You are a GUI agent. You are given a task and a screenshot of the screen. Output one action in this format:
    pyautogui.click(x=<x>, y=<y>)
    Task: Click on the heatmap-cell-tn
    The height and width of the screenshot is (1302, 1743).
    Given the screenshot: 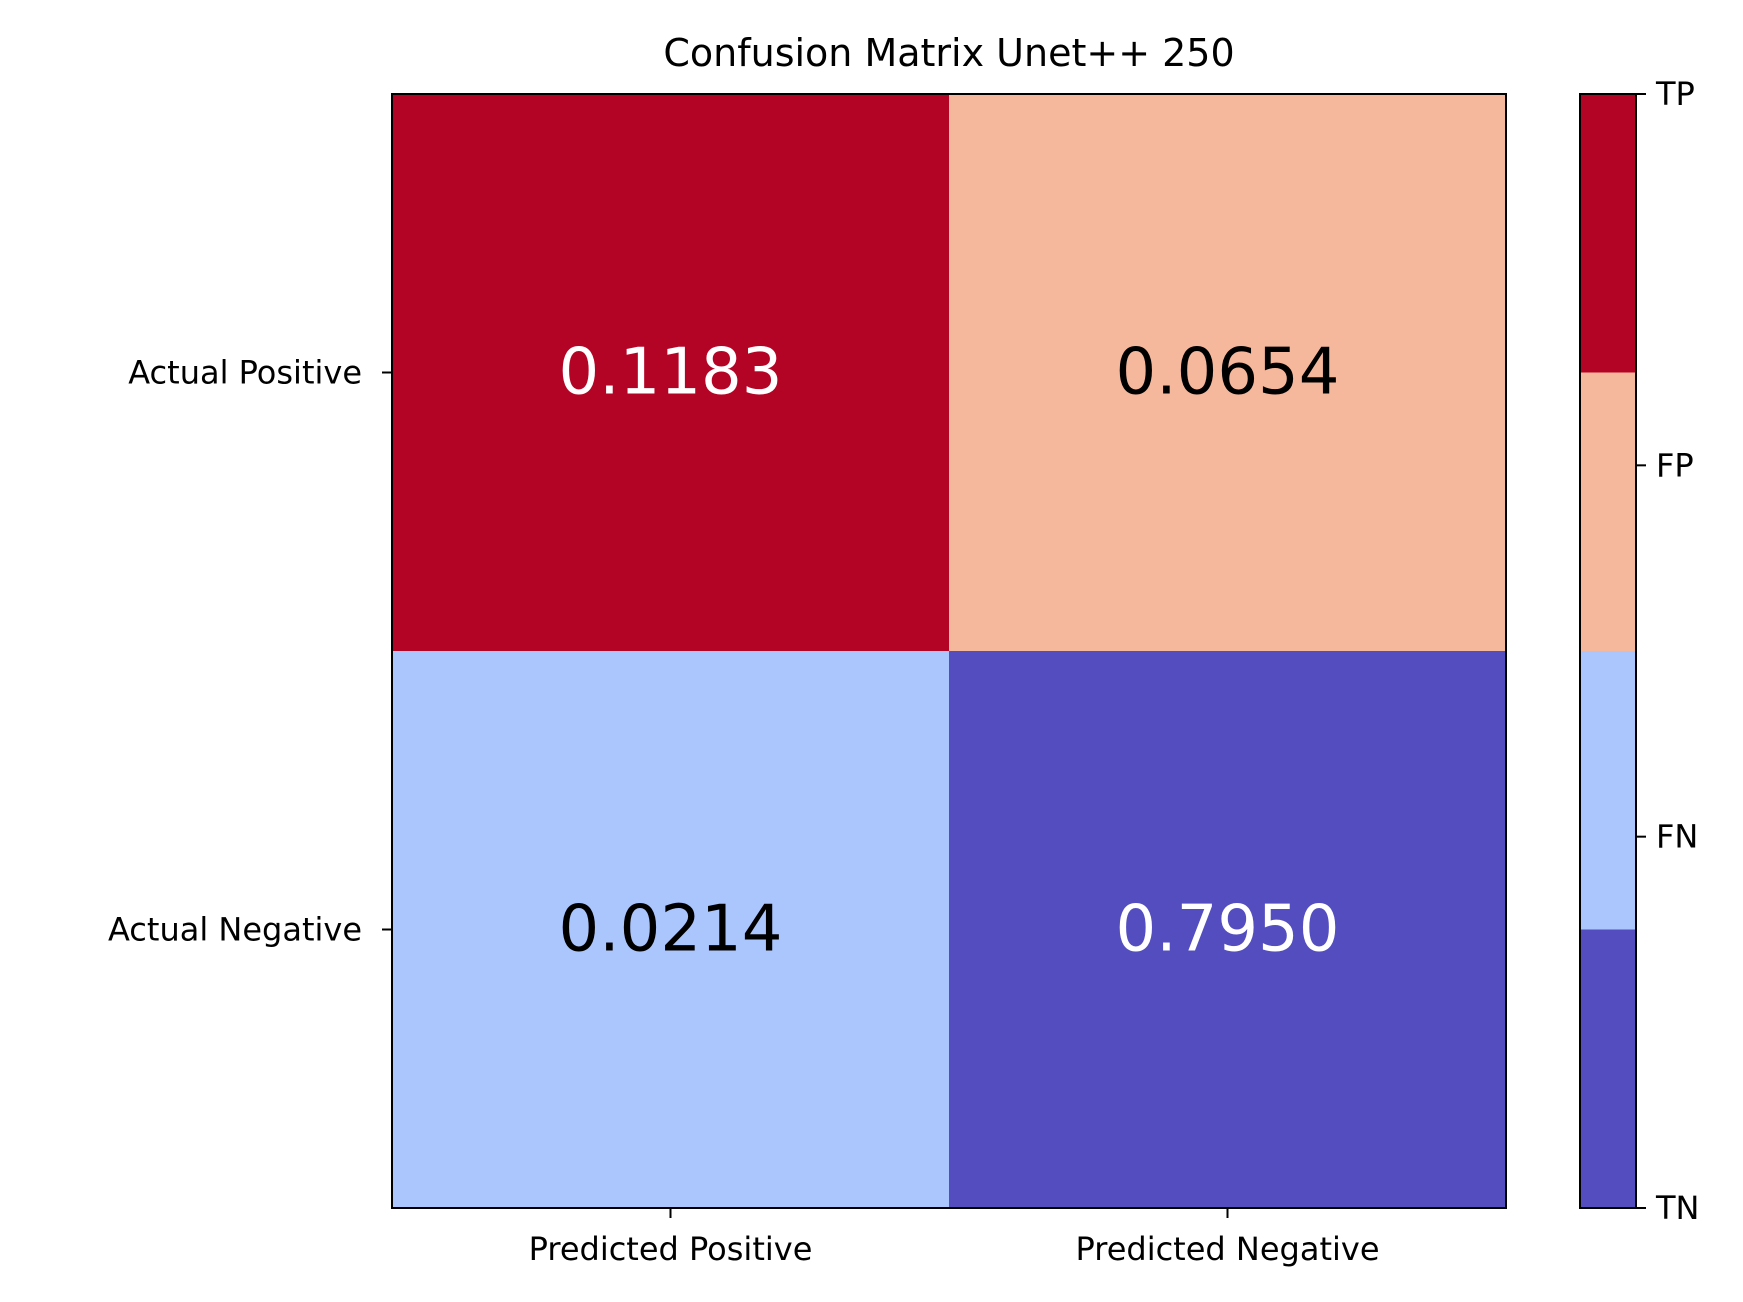 What is the action you would take?
    pyautogui.click(x=1228, y=930)
    